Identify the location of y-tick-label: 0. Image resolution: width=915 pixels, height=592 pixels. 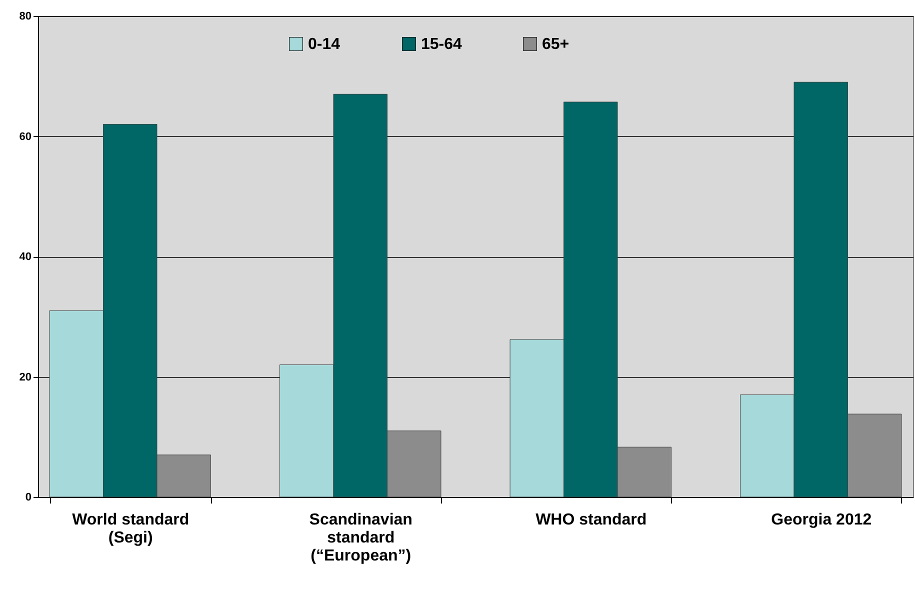
(28, 498).